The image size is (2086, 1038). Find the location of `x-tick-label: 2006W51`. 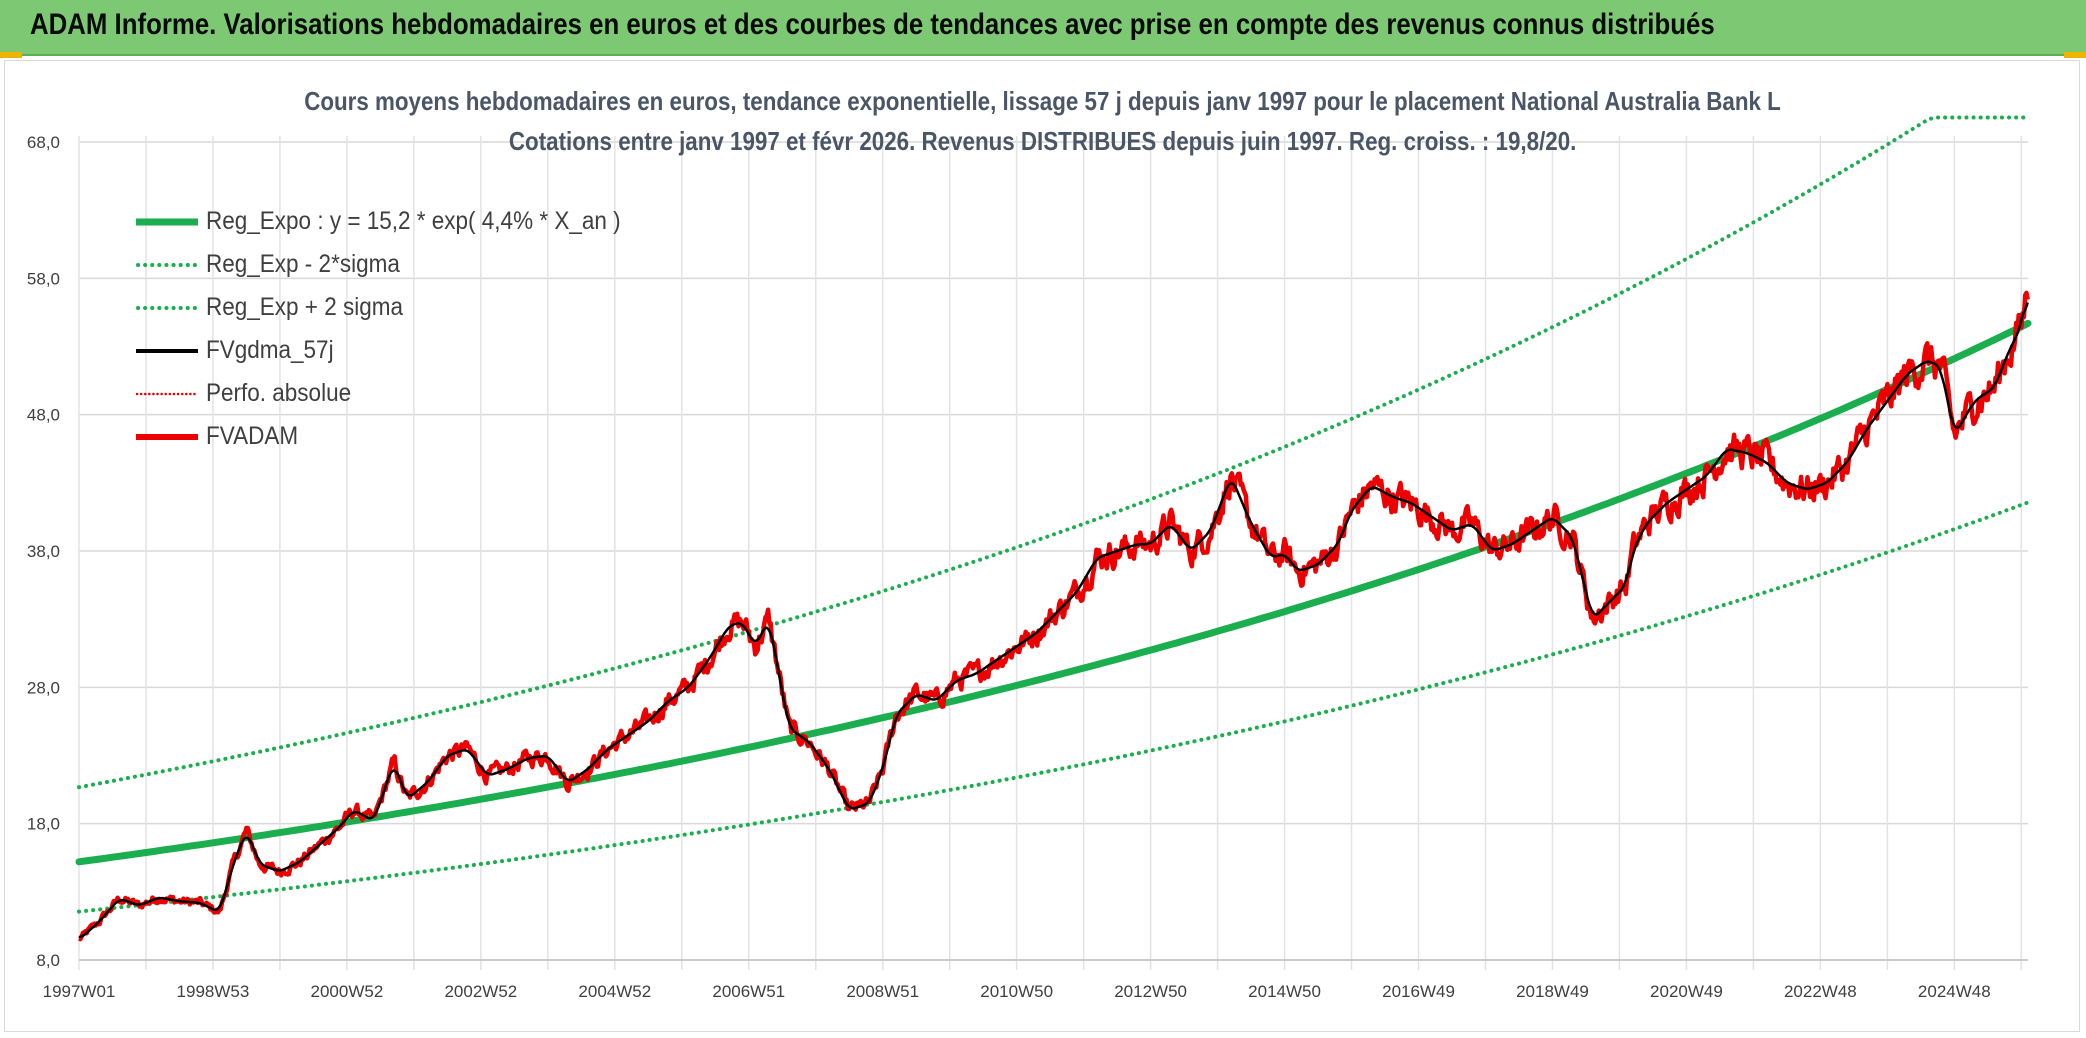

x-tick-label: 2006W51 is located at coordinates (748, 991).